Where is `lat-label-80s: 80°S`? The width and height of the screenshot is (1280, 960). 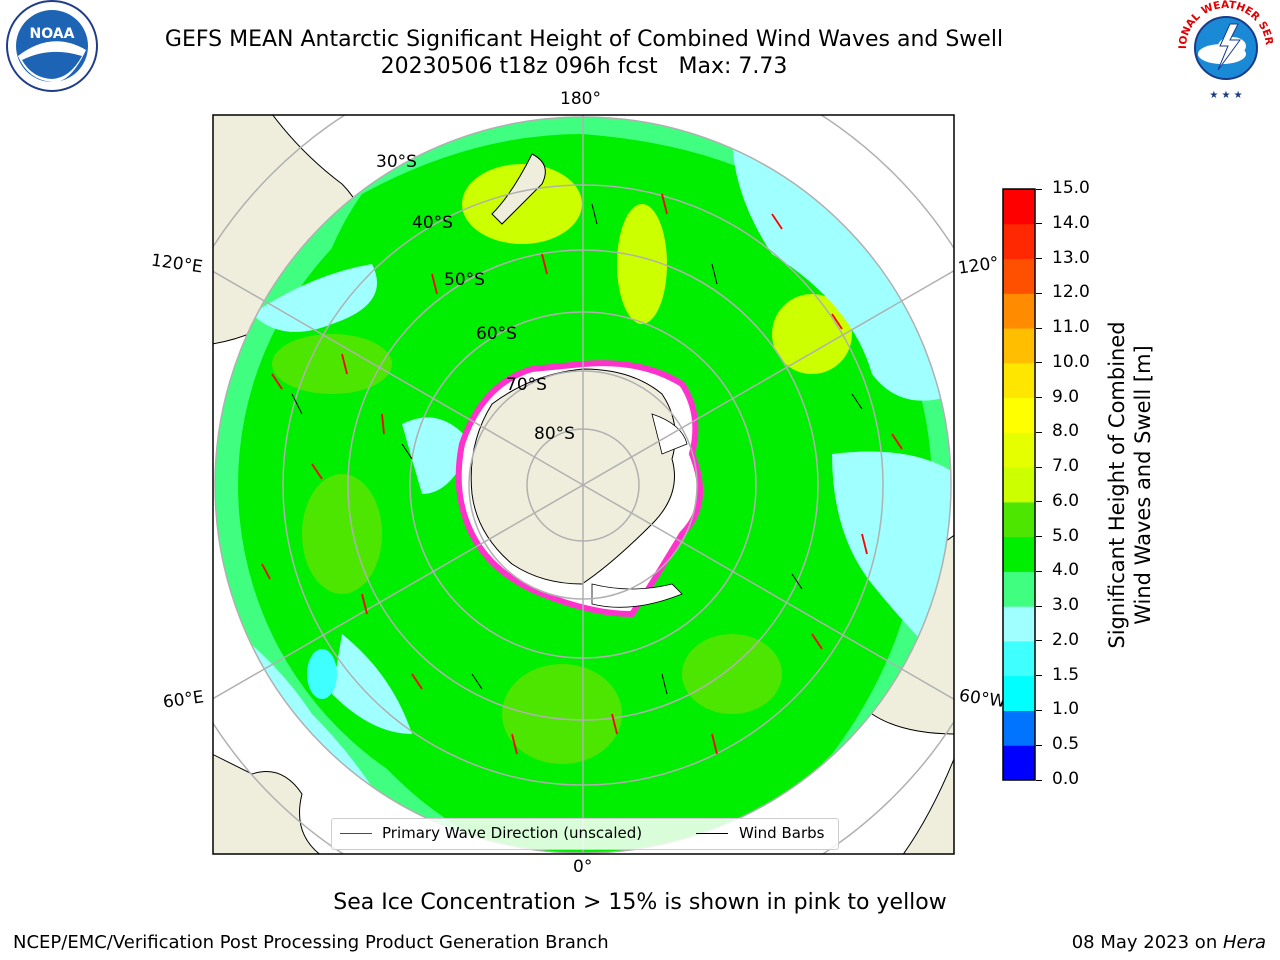 lat-label-80s: 80°S is located at coordinates (554, 434).